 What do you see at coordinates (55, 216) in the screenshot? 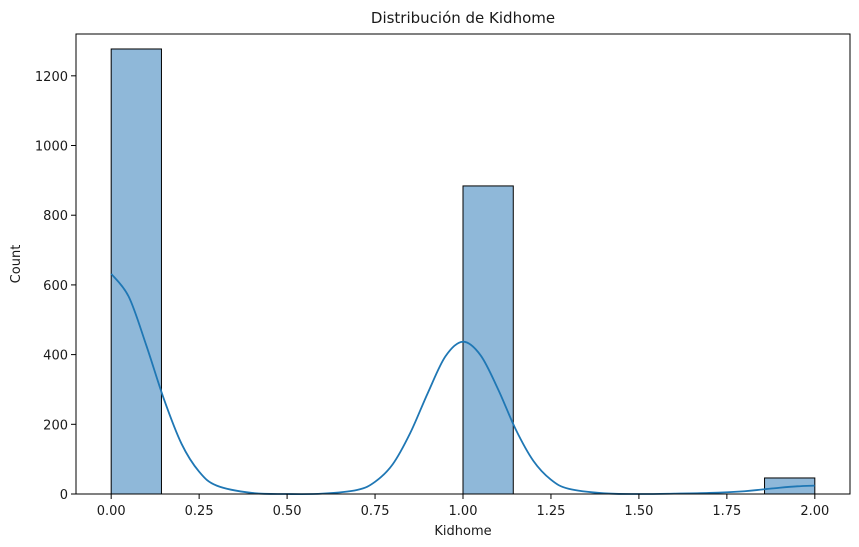
I see `y-tick-label: 800` at bounding box center [55, 216].